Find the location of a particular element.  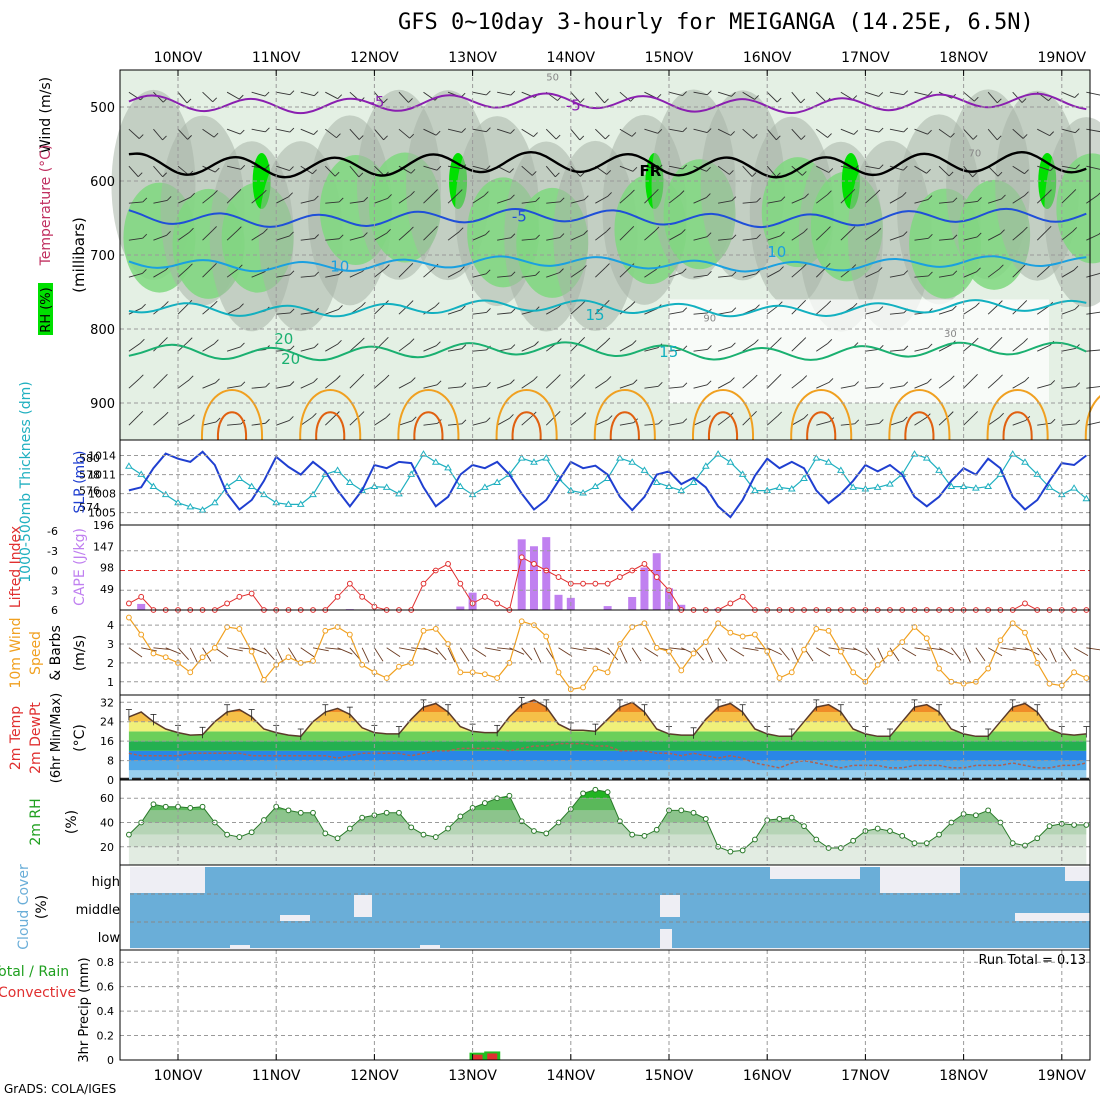

temp-tick-label: 0 is located at coordinates (110, 780).